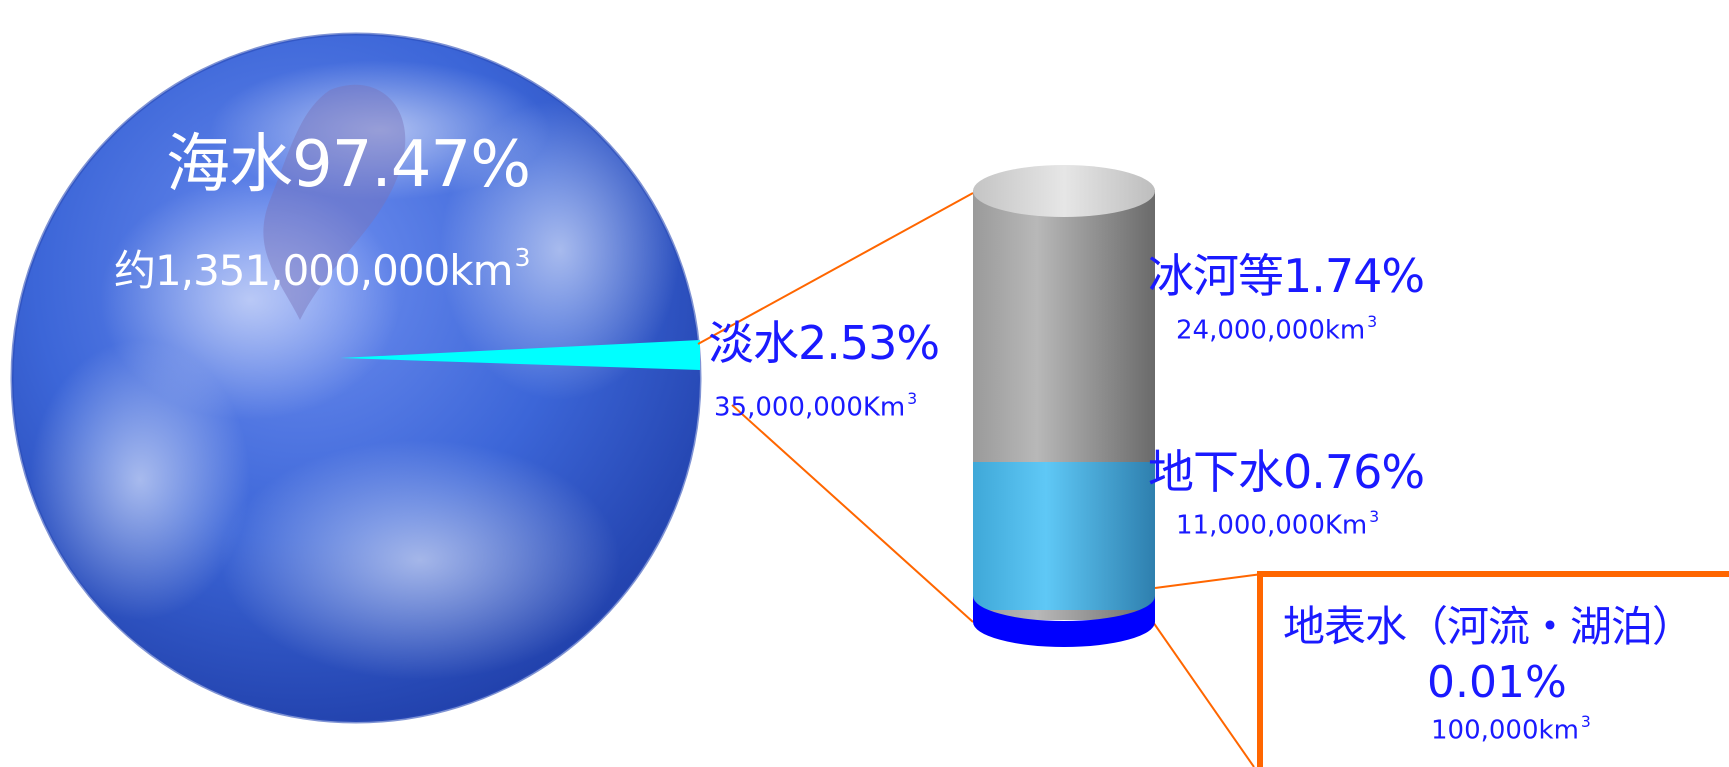 This screenshot has height=767, width=1729. Describe the element at coordinates (1497, 682) in the screenshot. I see `surface-water-percent: 0.01%` at that location.